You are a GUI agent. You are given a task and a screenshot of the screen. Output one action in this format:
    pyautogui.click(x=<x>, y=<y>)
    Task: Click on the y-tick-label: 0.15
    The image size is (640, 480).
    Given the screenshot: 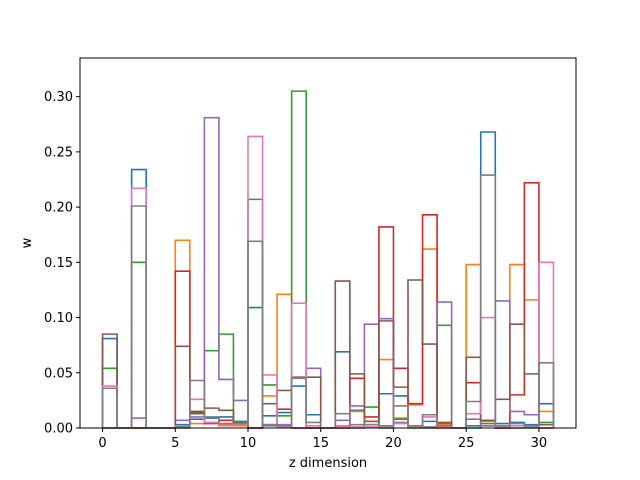 What is the action you would take?
    pyautogui.click(x=58, y=263)
    